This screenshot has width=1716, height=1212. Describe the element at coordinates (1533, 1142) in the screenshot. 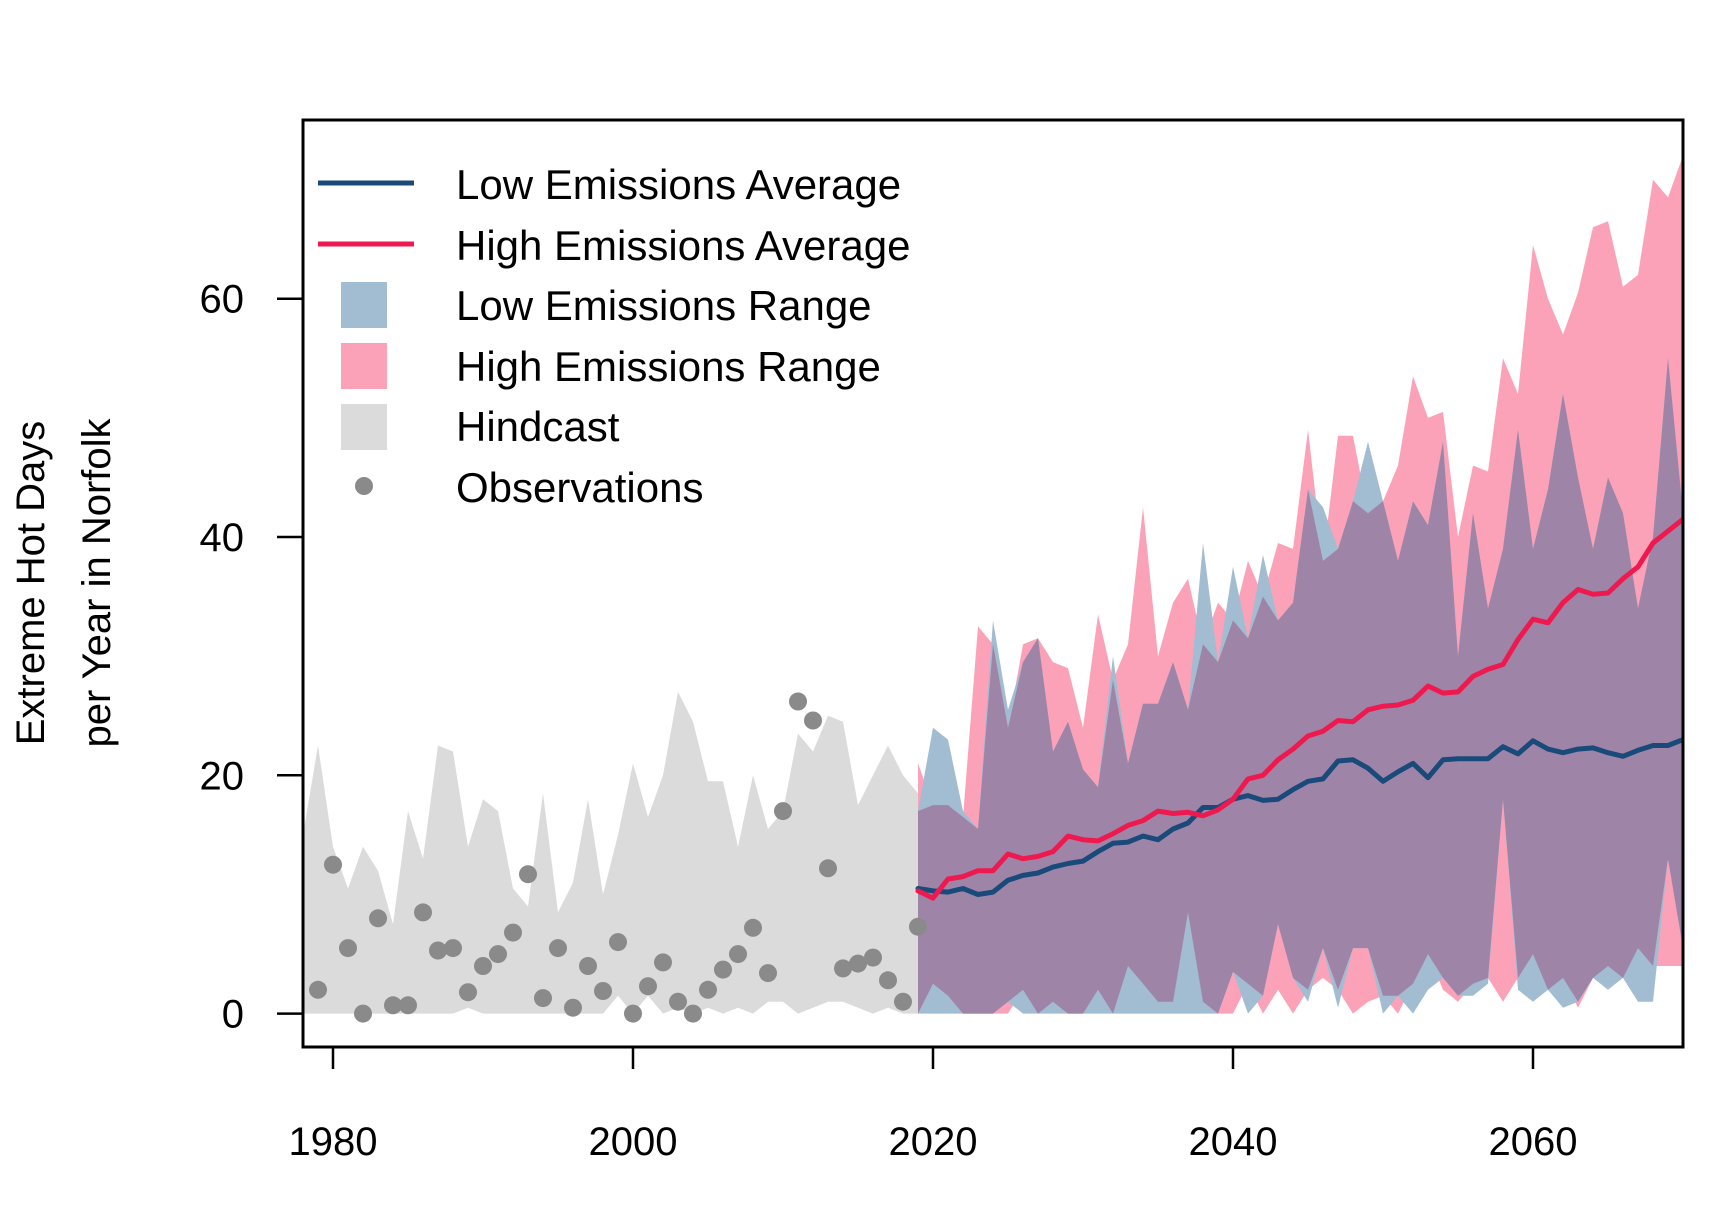

I see `x-tick-label: 2060` at that location.